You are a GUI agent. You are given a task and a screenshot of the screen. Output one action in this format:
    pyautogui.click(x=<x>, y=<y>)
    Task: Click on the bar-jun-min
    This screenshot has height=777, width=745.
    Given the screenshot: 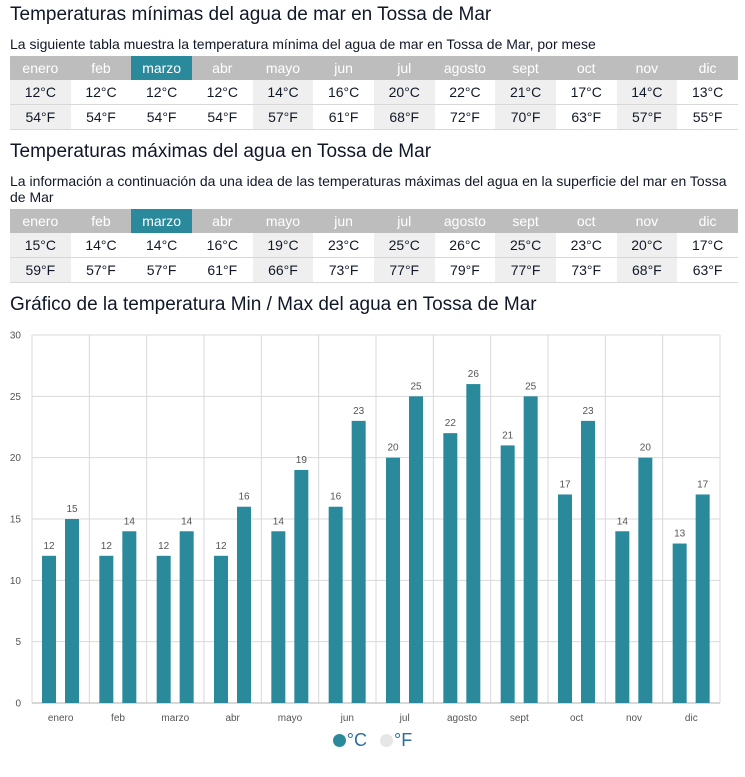 What is the action you would take?
    pyautogui.click(x=335, y=604)
    